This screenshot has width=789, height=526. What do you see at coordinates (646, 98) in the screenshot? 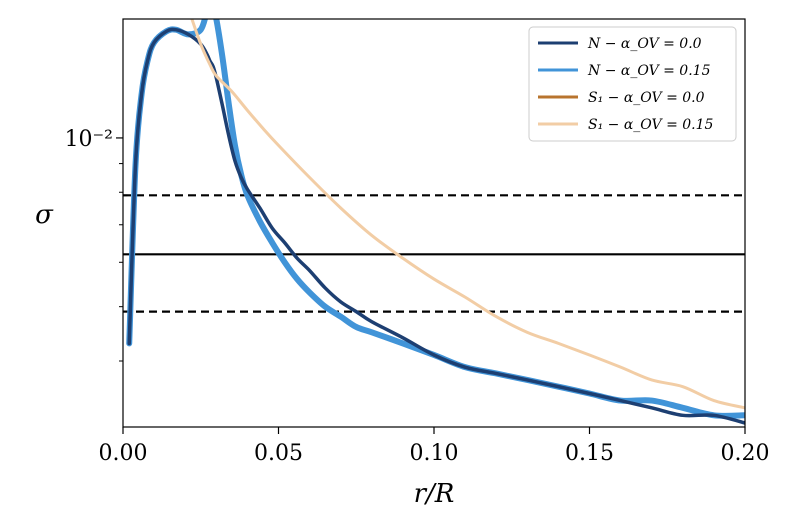
I see `series-s1-alpha-0-0-legend-label: S₁ − α_OV = 0.0` at bounding box center [646, 98].